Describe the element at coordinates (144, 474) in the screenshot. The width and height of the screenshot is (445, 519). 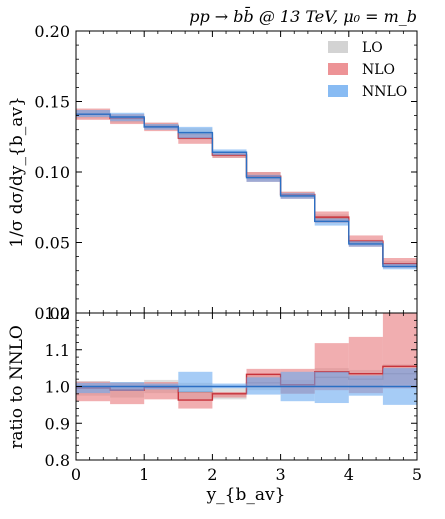
I see `xtick-label: 1` at that location.